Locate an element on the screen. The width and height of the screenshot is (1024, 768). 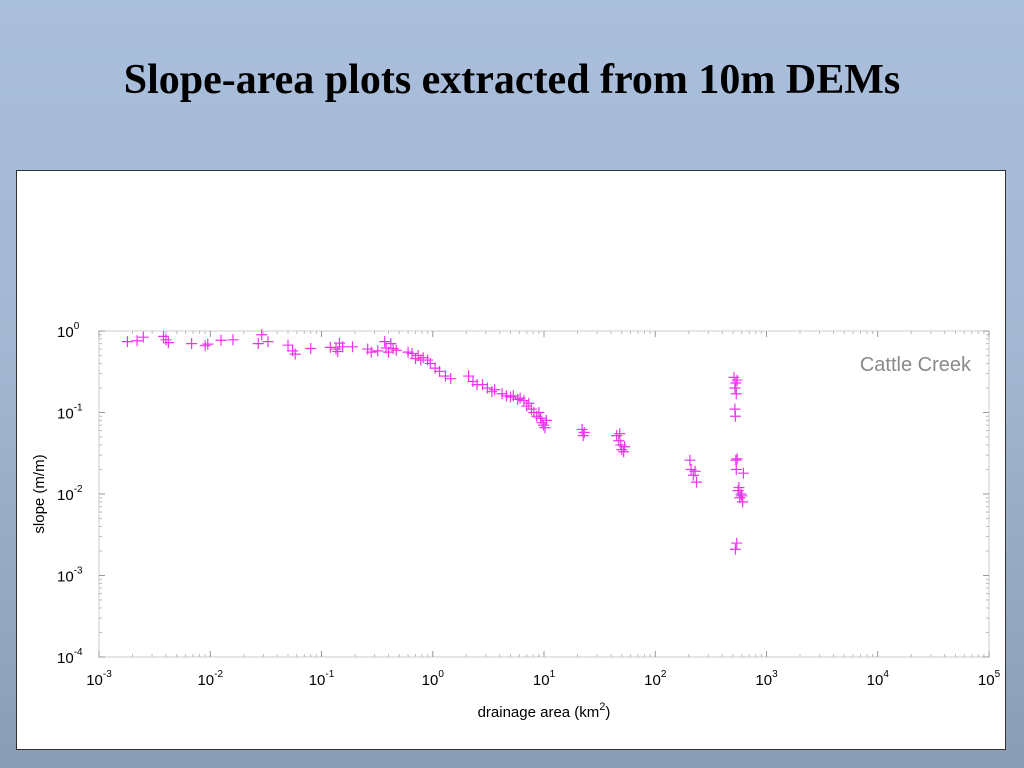
y-tick-label: 10⁻² is located at coordinates (70, 494).